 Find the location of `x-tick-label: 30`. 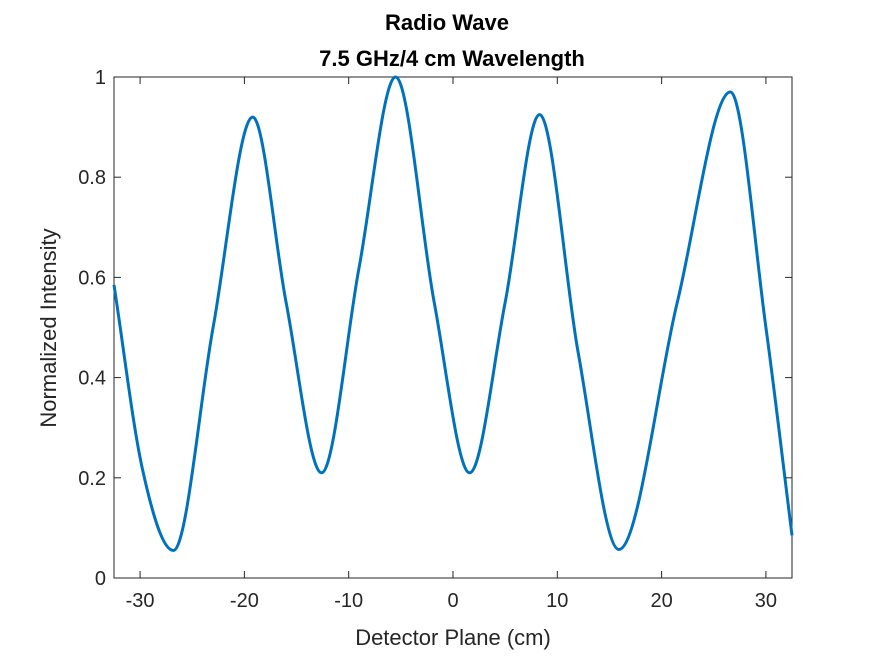

x-tick-label: 30 is located at coordinates (766, 601).